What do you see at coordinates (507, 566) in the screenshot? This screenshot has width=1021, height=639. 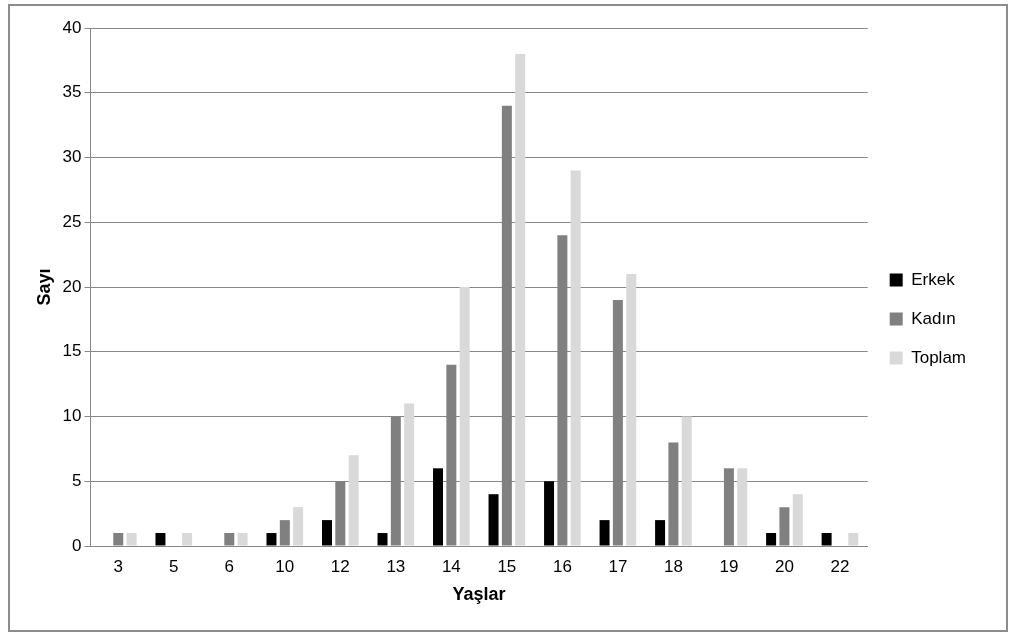 I see `x-tick-label: 15` at bounding box center [507, 566].